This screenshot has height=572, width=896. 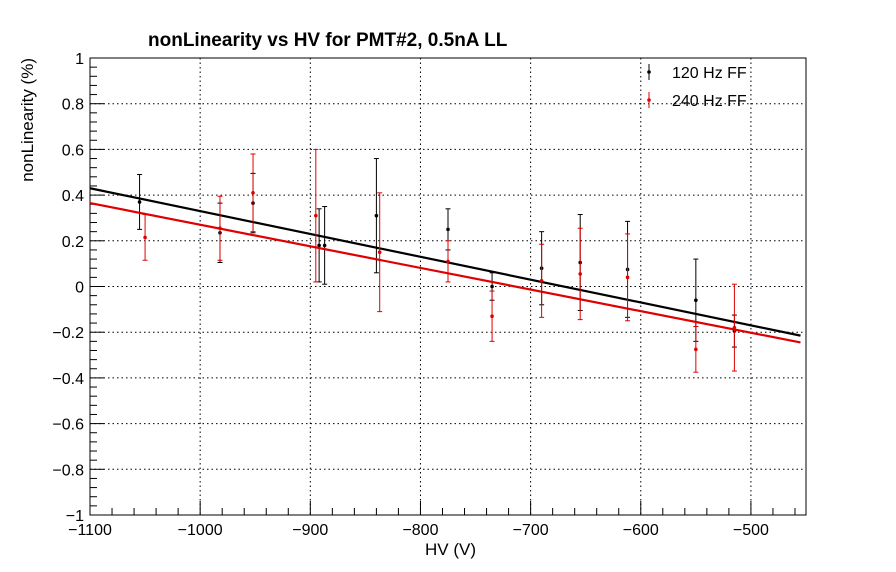 What do you see at coordinates (328, 40) in the screenshot?
I see `chart-title: nonLinearity vs HV for PMT#2, 0.5nA LL` at bounding box center [328, 40].